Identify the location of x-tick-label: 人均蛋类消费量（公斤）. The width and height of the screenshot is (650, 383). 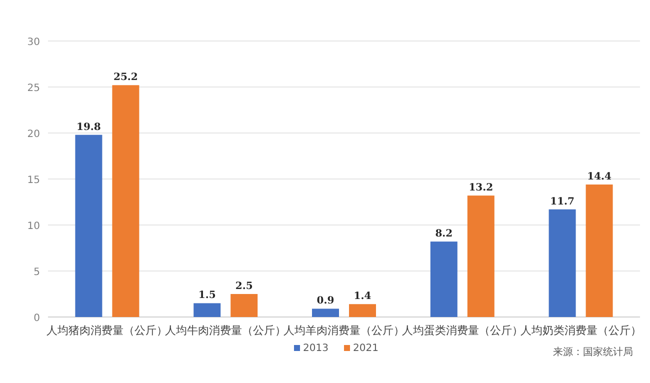
(462, 330).